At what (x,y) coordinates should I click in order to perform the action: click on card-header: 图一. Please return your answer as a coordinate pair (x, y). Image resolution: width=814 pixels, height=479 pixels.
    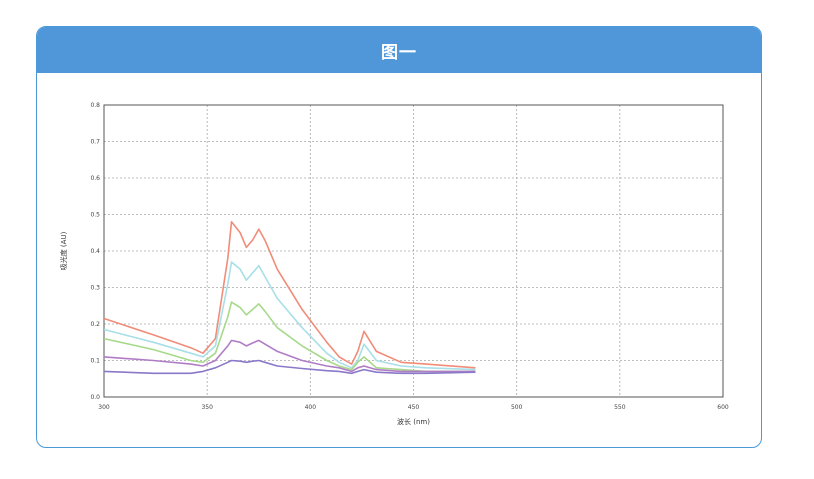
    Looking at the image, I should click on (399, 50).